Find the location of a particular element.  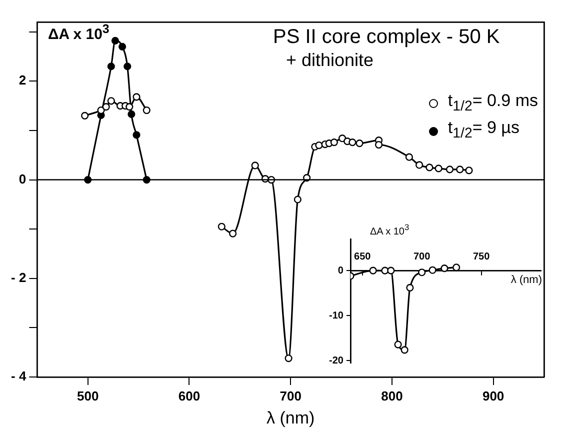

y-tick-label: - 2 is located at coordinates (18, 277).